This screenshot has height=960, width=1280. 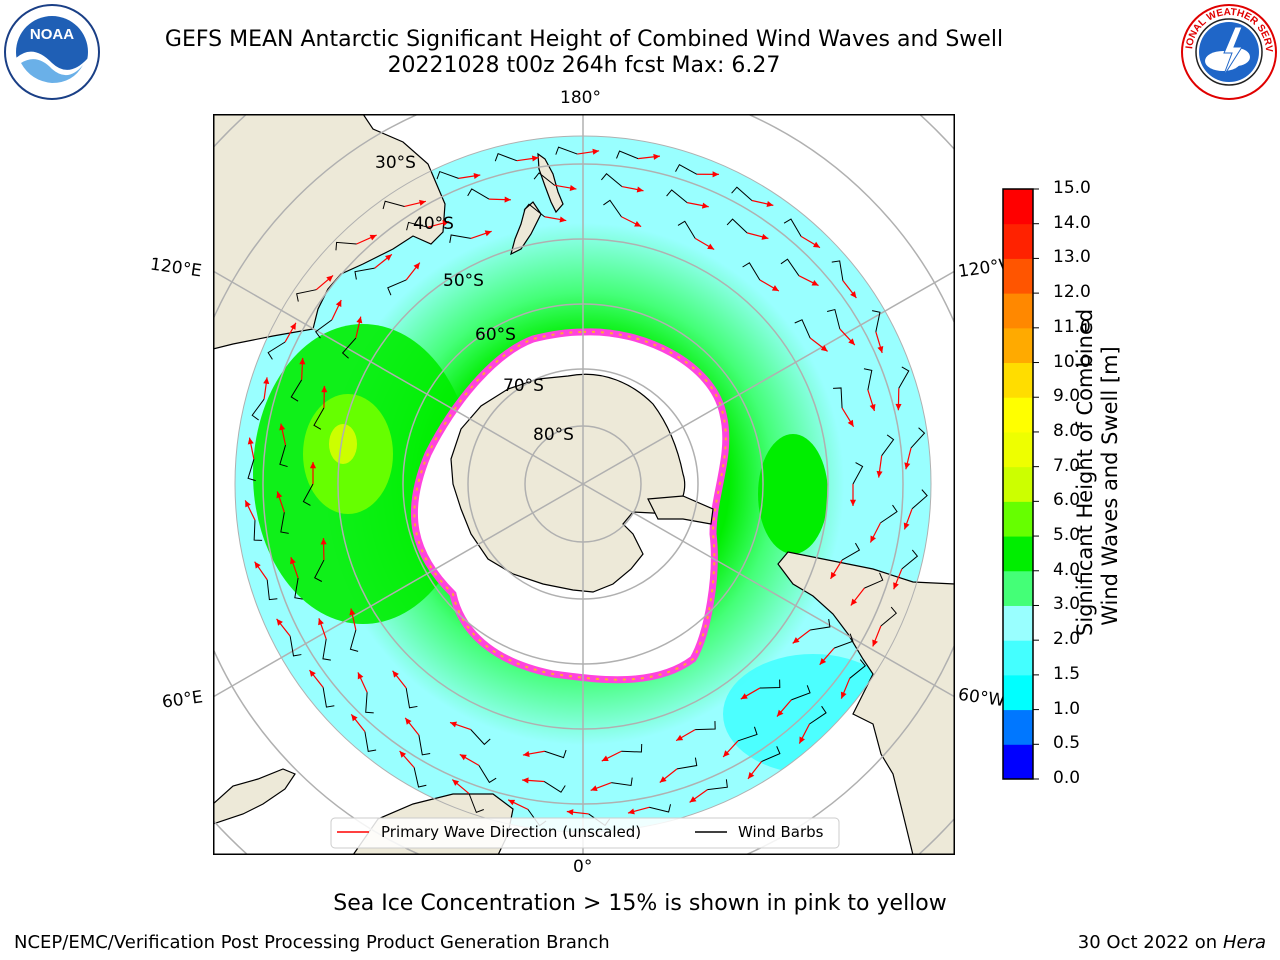 I want to click on colorbar-tick-label: 13.0, so click(x=1072, y=257).